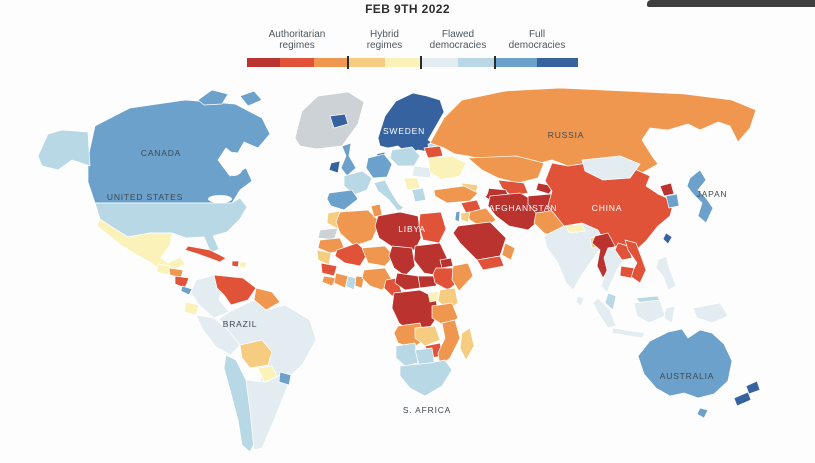 The width and height of the screenshot is (815, 463). What do you see at coordinates (575, 228) in the screenshot?
I see `region-nepal` at bounding box center [575, 228].